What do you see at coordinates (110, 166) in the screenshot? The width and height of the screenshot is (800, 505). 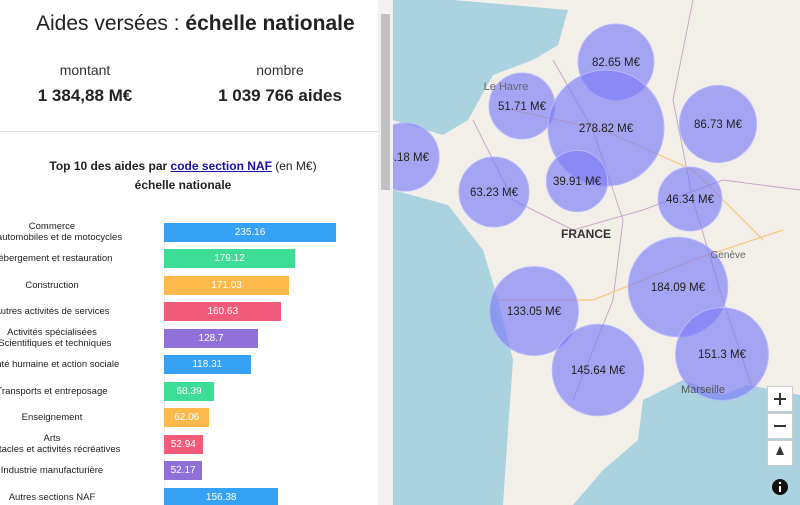 I see `chart-title-prefix: Top 10 des aides par` at bounding box center [110, 166].